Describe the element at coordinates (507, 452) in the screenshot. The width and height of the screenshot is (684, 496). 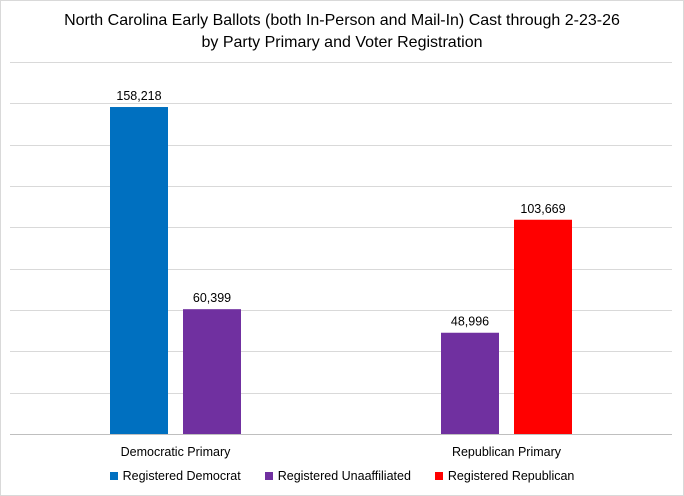
I see `category-label: Republican Primary` at that location.